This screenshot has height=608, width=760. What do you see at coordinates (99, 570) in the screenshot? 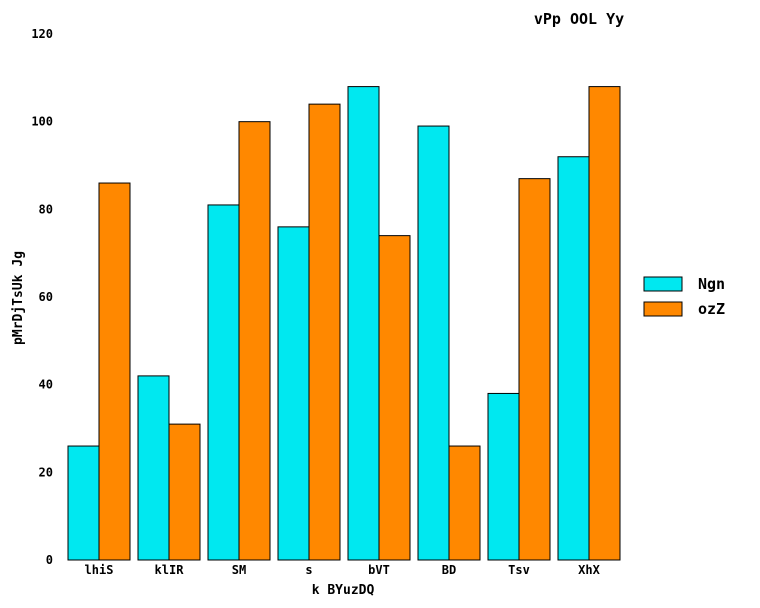
I see `x-tick-label: lhiS` at bounding box center [99, 570].